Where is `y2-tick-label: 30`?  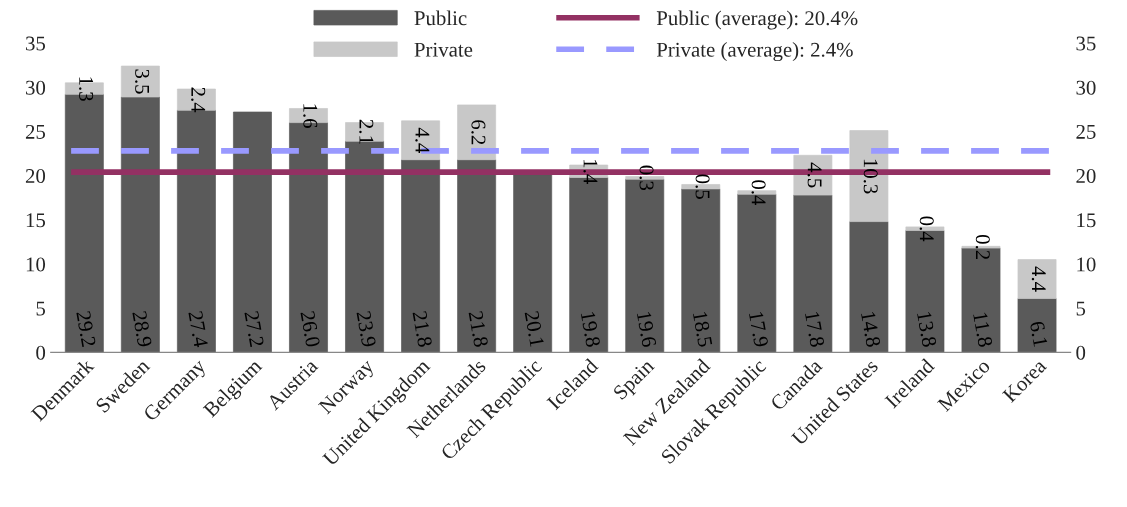
y2-tick-label: 30 is located at coordinates (1086, 87).